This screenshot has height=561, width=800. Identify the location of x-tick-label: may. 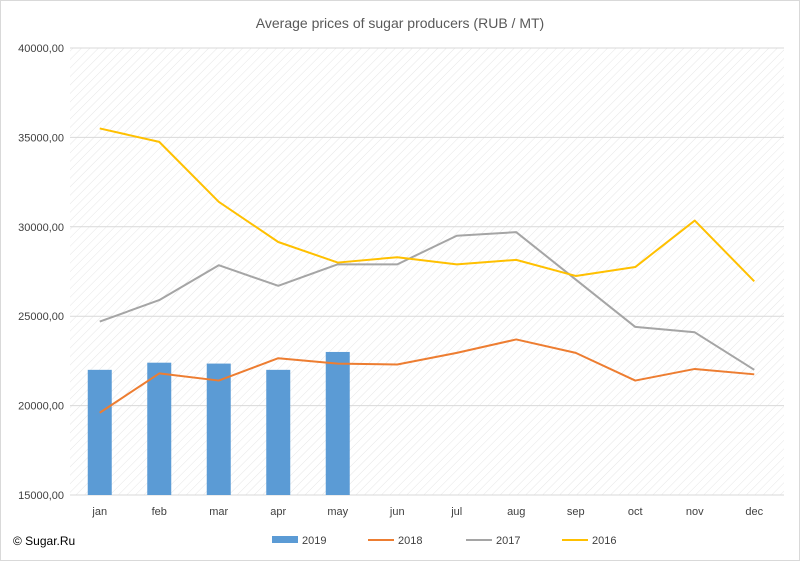
(337, 512).